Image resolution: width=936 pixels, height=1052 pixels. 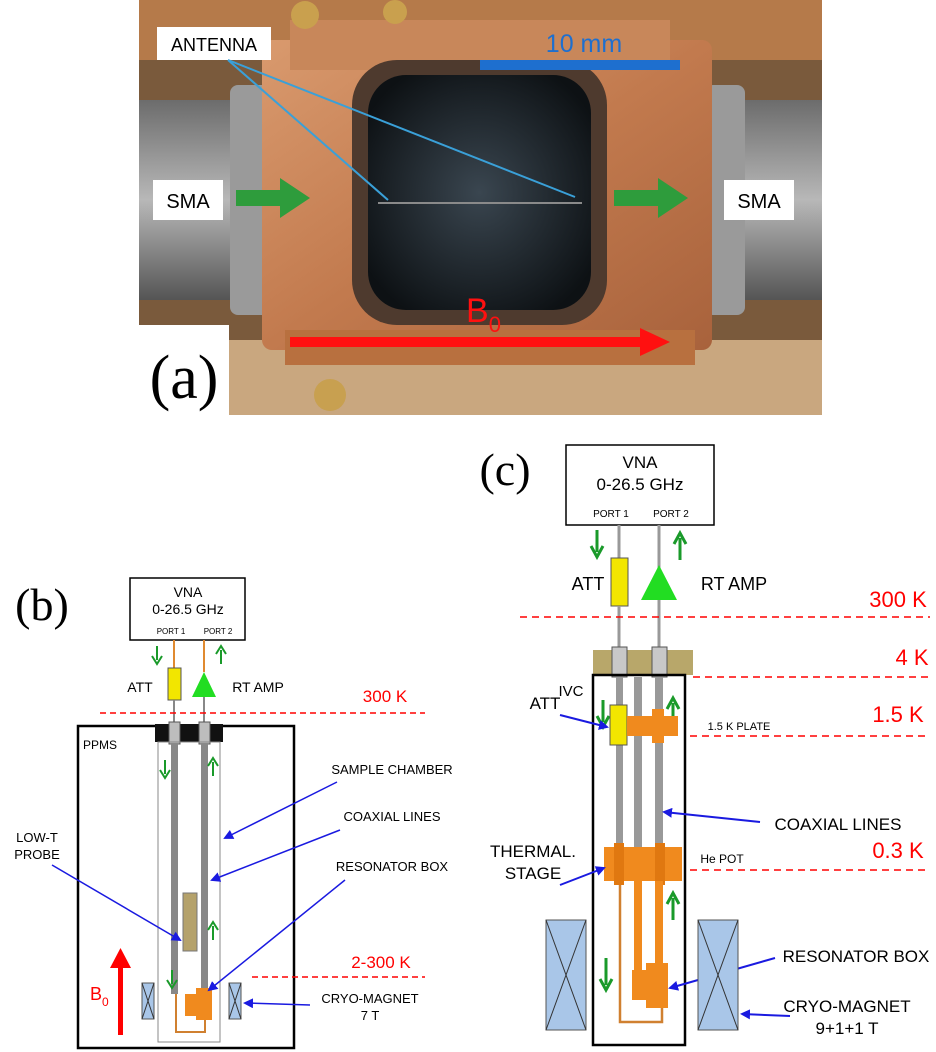 I want to click on magnet-label-c-2: 9+1+1 T, so click(x=846, y=1028).